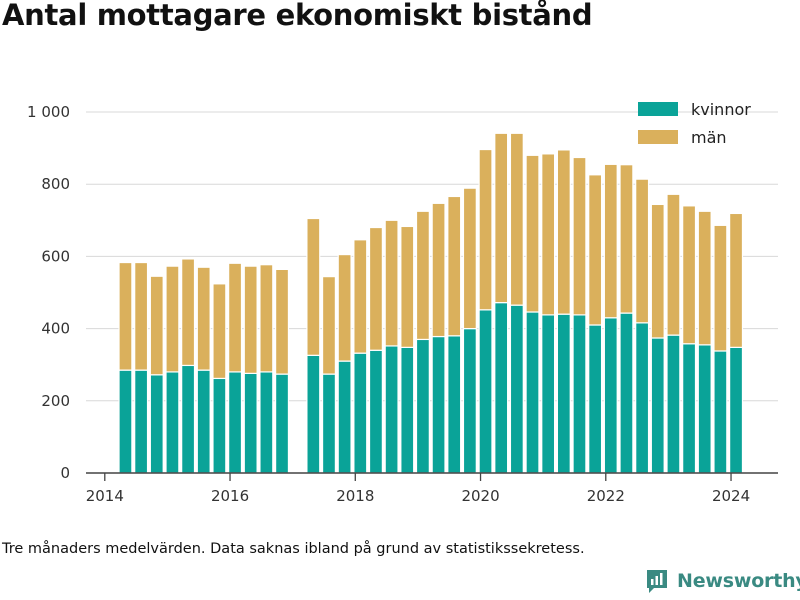  What do you see at coordinates (230, 496) in the screenshot?
I see `x-tick-label: 2016` at bounding box center [230, 496].